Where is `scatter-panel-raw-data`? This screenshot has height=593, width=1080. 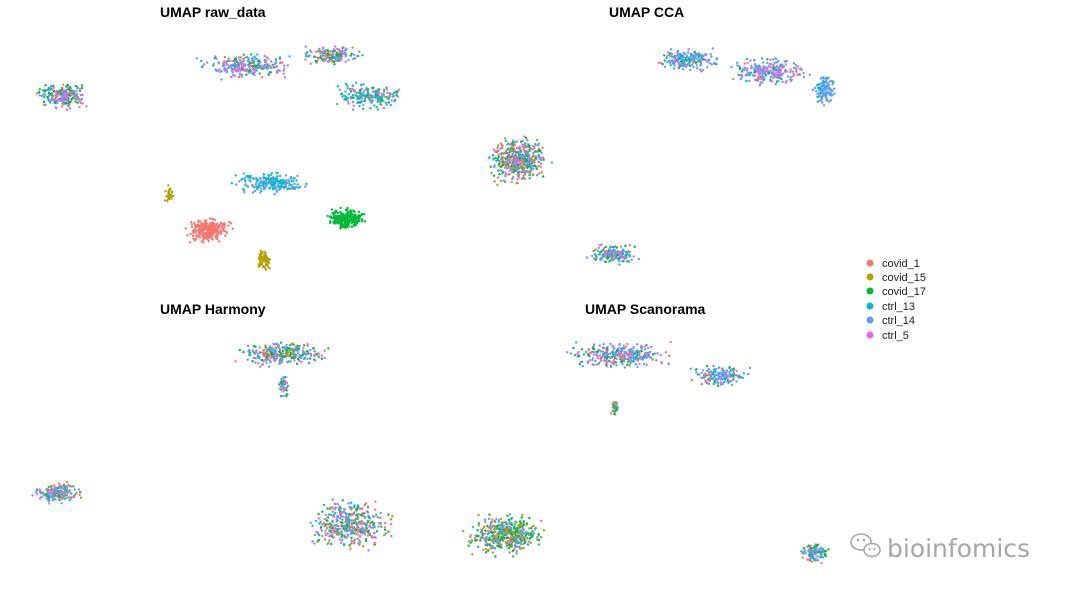
scatter-panel-raw-data is located at coordinates (218, 158).